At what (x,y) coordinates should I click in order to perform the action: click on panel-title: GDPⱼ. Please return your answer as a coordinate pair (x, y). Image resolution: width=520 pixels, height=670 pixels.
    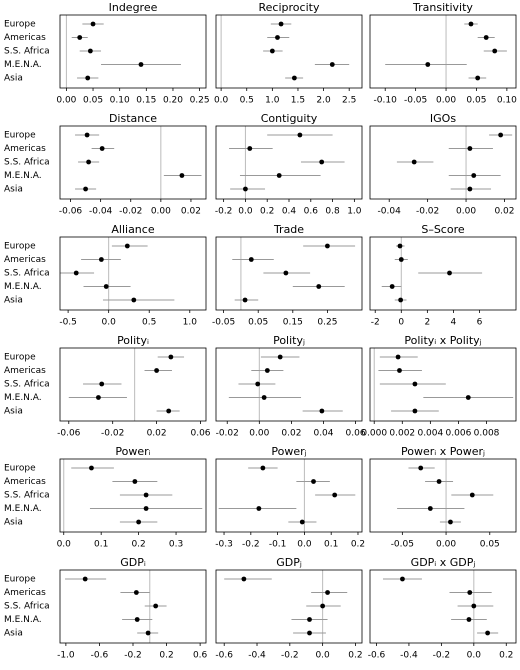
    Looking at the image, I should click on (289, 562).